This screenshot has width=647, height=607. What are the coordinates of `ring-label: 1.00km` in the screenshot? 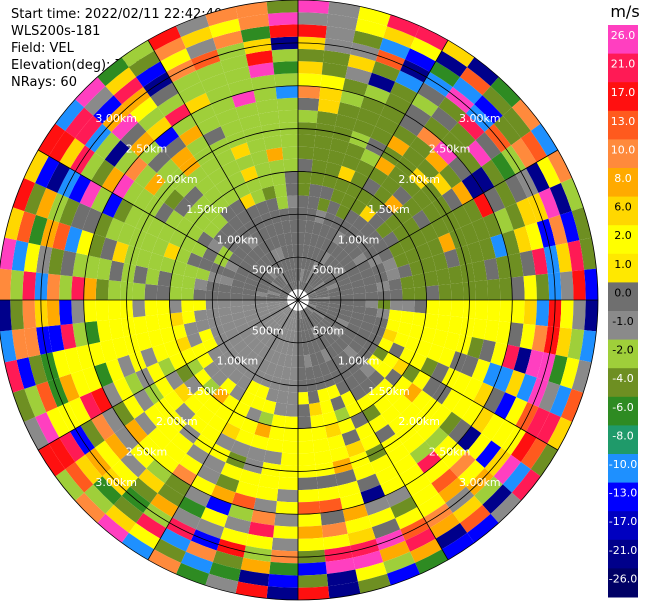 It's located at (359, 361).